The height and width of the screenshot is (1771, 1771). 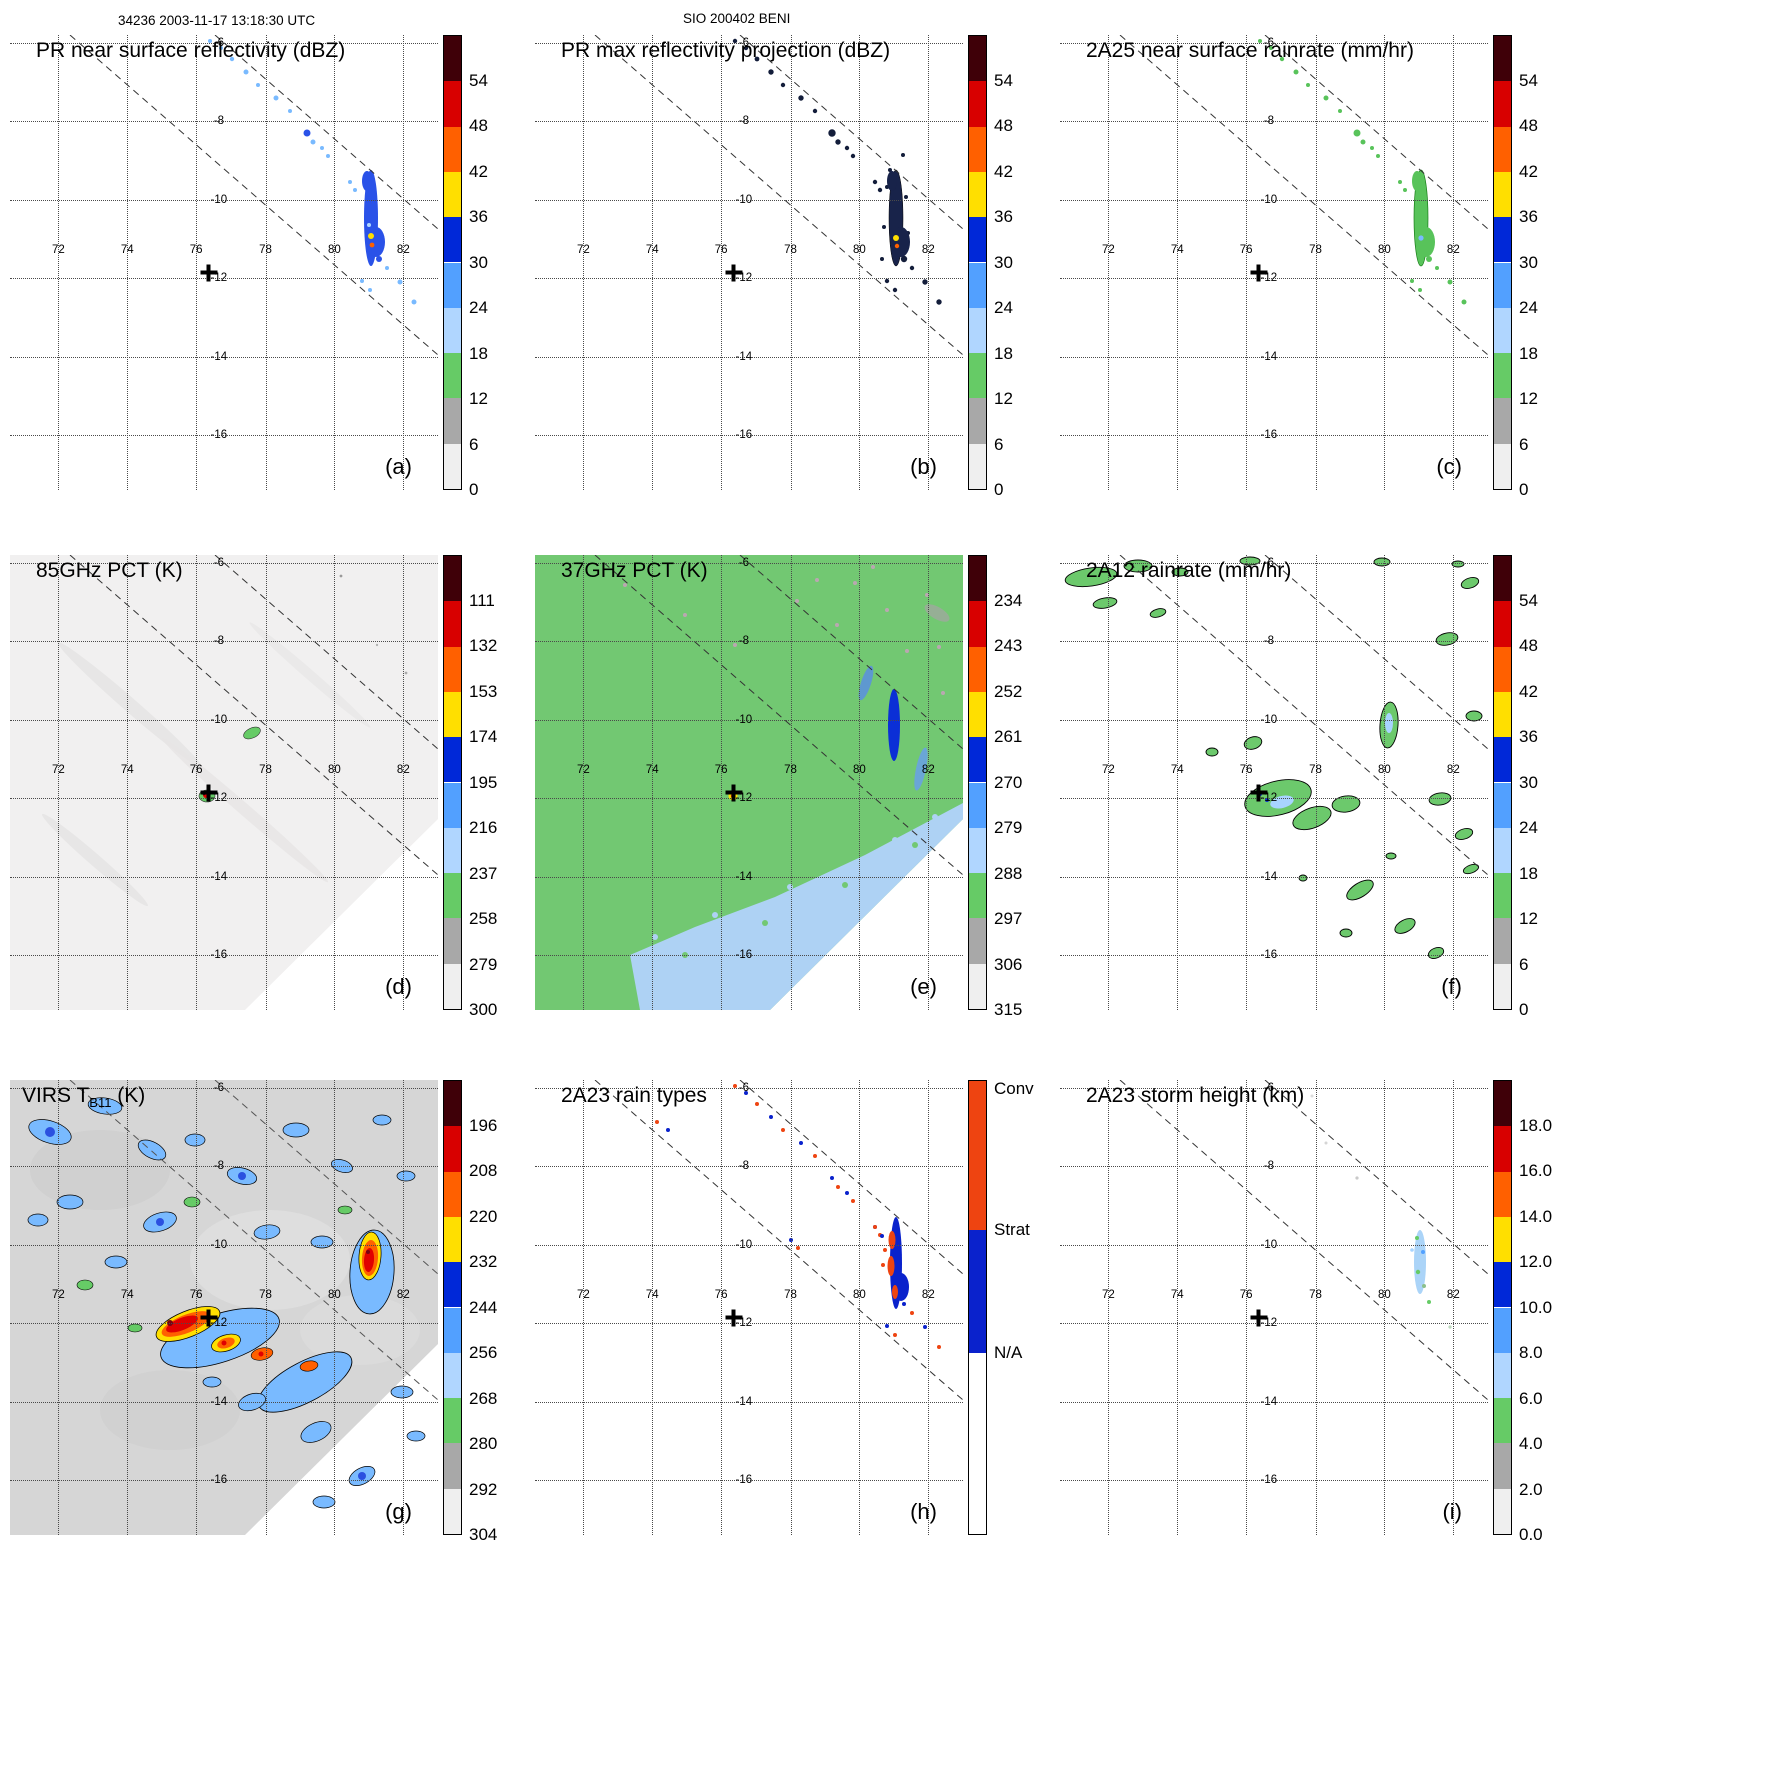 What do you see at coordinates (1008, 964) in the screenshot?
I see `colorbar-tick-label: 306` at bounding box center [1008, 964].